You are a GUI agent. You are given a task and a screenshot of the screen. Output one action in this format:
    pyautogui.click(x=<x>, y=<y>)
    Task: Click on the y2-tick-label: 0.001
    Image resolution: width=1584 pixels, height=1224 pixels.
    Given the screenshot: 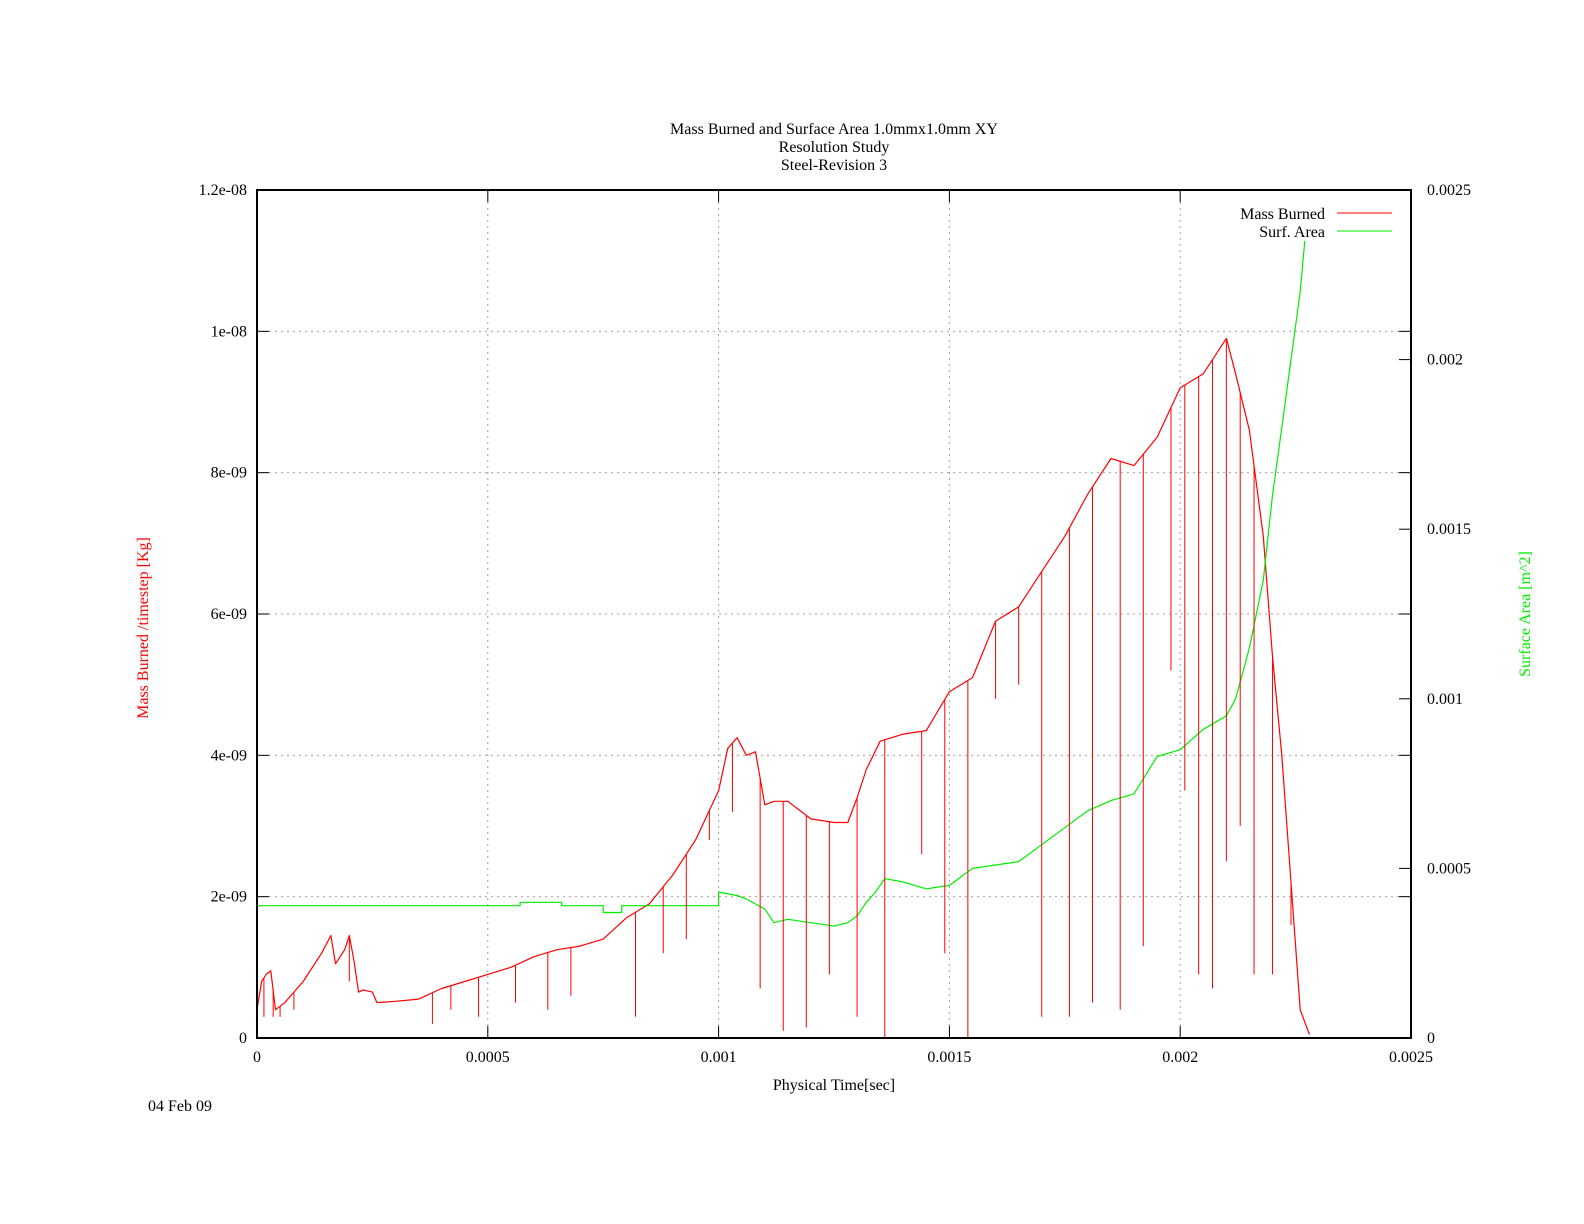 What is the action you would take?
    pyautogui.click(x=1445, y=699)
    